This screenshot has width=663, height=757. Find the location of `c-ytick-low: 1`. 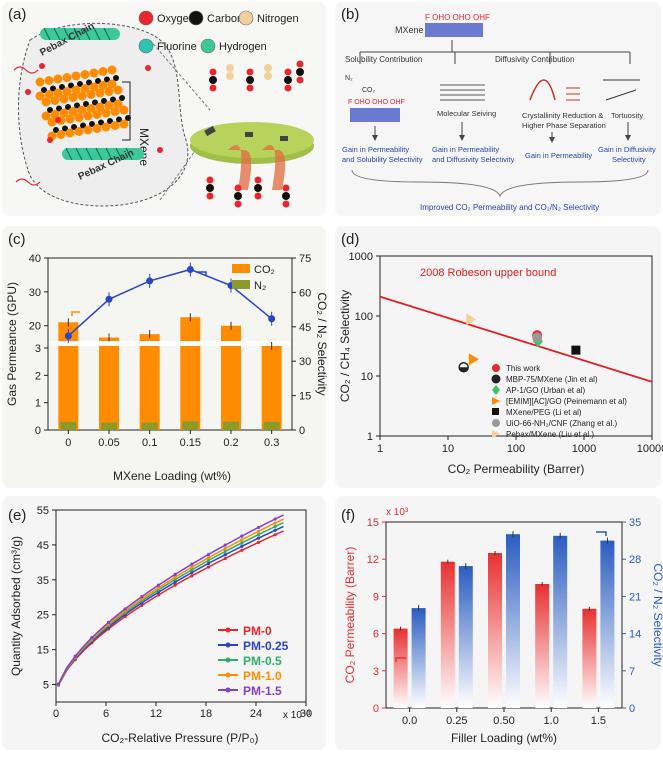

c-ytick-low: 1 is located at coordinates (38, 404).